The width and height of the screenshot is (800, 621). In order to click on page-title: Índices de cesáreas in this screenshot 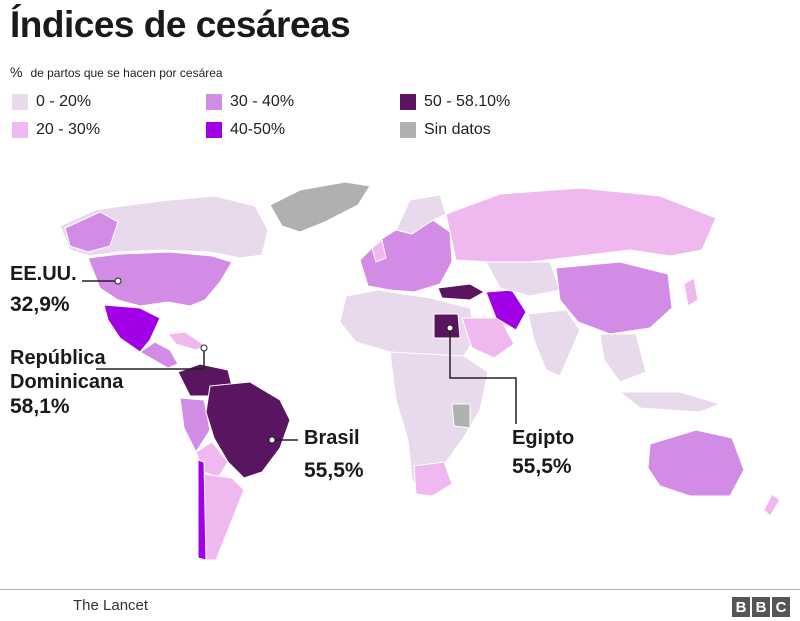, I will do `click(180, 24)`.